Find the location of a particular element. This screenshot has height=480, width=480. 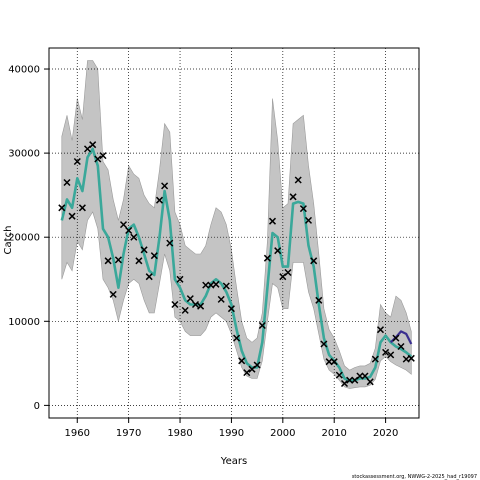

x-tick-label: 2010 is located at coordinates (333, 433).